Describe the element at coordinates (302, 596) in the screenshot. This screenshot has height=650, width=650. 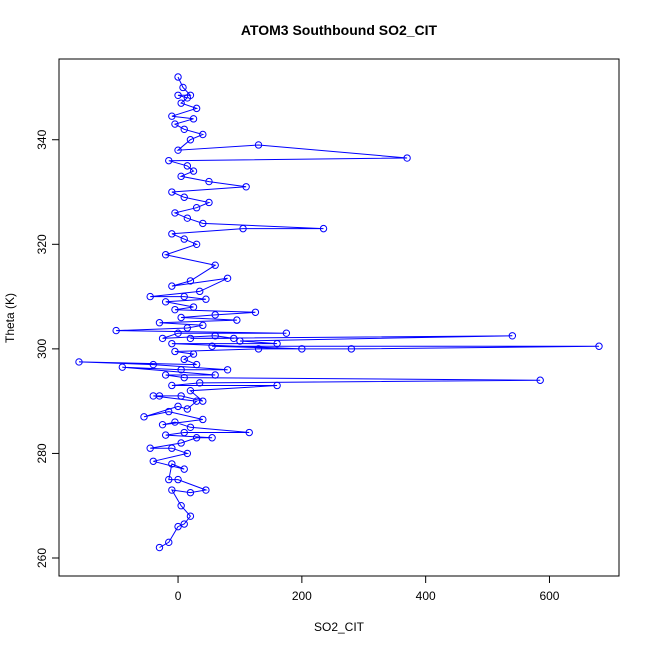
I see `x-tick-label: 200` at that location.